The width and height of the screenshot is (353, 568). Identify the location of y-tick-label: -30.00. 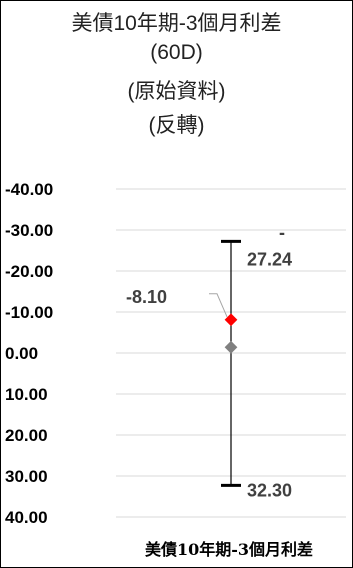
(29, 230).